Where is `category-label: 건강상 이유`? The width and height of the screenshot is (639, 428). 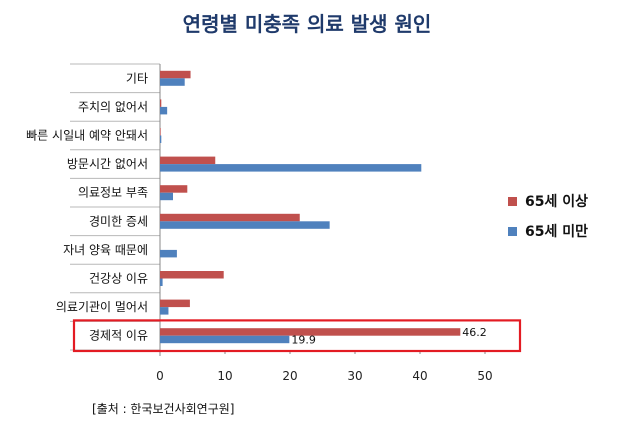 category-label: 건강상 이유 is located at coordinates (118, 279).